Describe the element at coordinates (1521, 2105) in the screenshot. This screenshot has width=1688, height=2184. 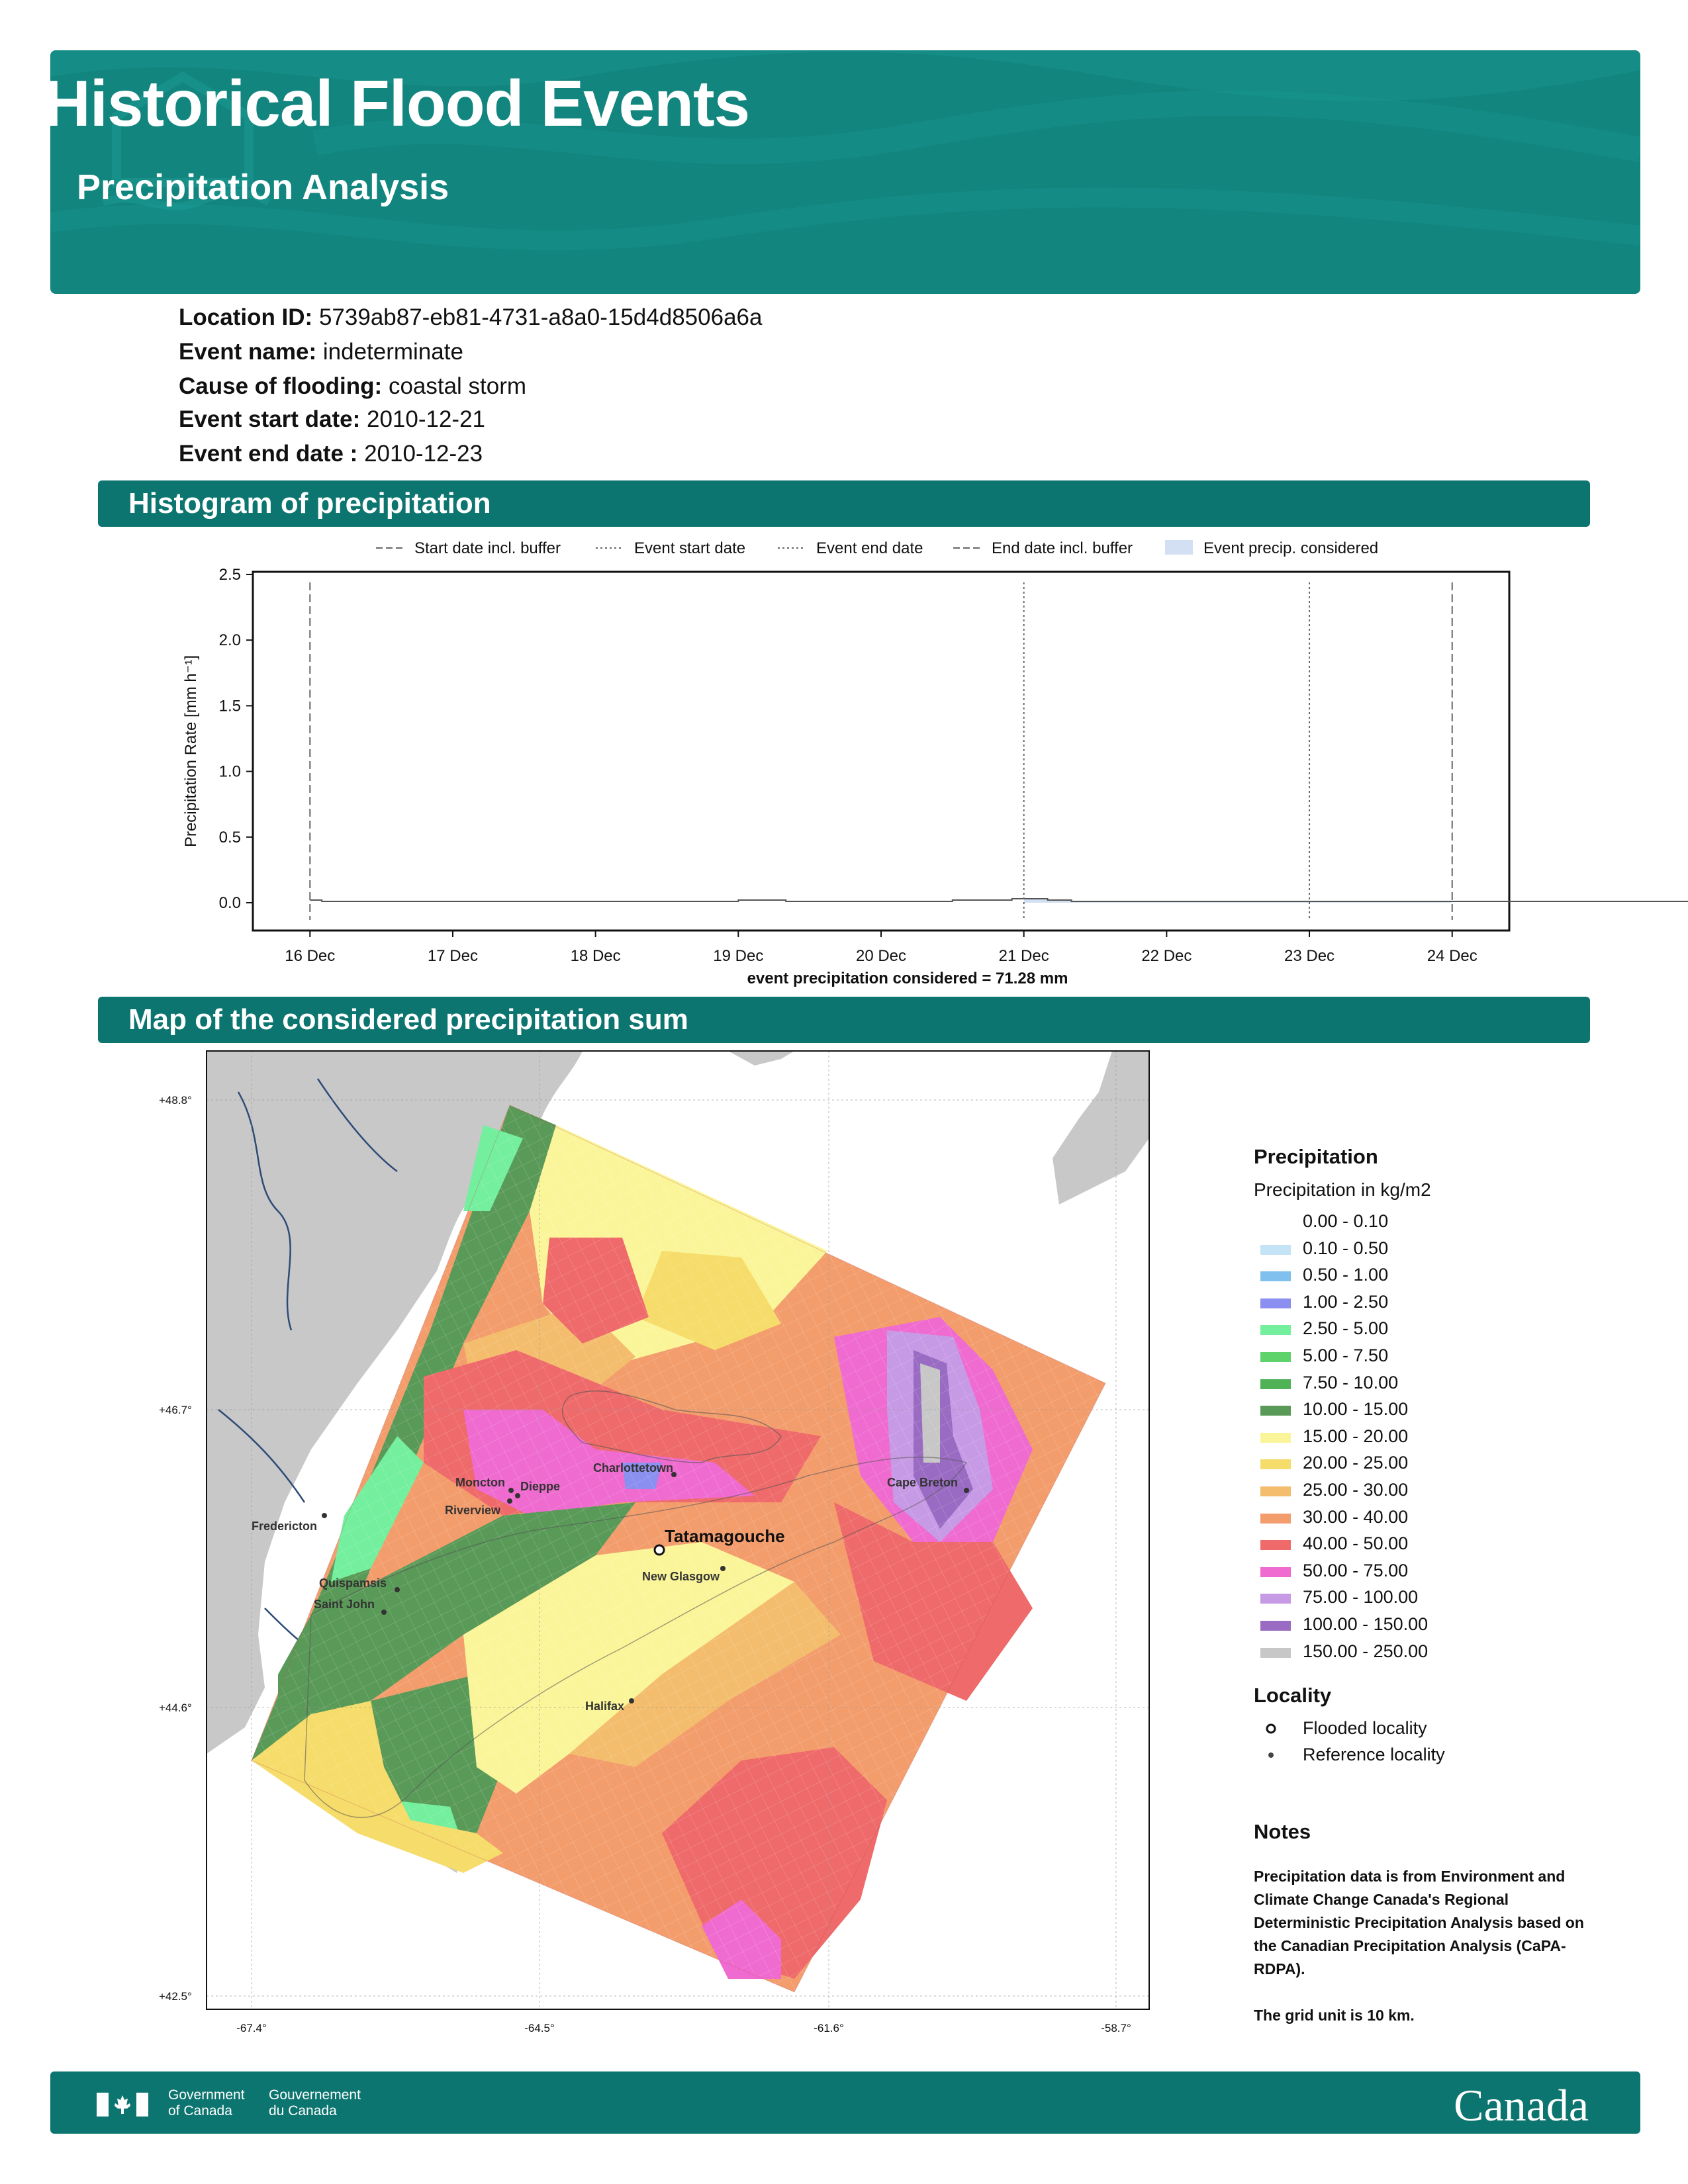
I see `canada-wordmark: Canada` at that location.